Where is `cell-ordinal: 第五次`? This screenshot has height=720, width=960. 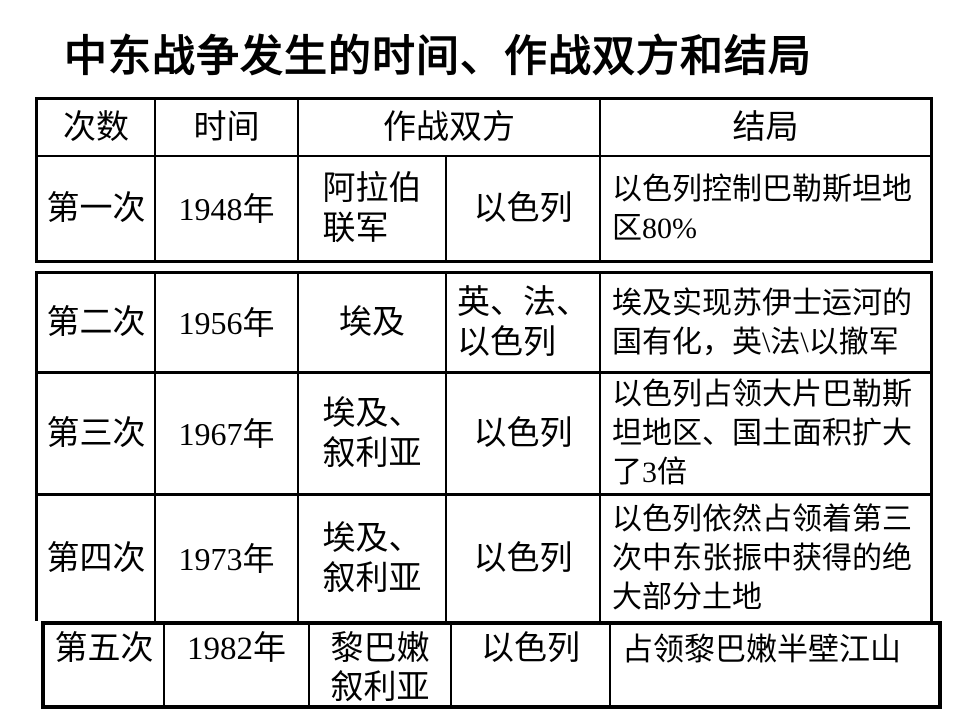 cell-ordinal: 第五次 is located at coordinates (105, 665).